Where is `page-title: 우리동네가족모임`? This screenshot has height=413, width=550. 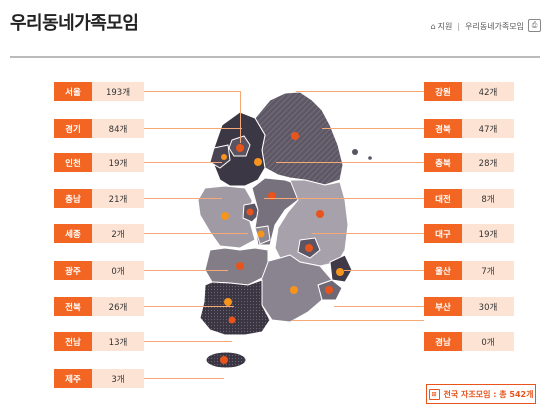
page-title: 우리동네가족모임 is located at coordinates (74, 23).